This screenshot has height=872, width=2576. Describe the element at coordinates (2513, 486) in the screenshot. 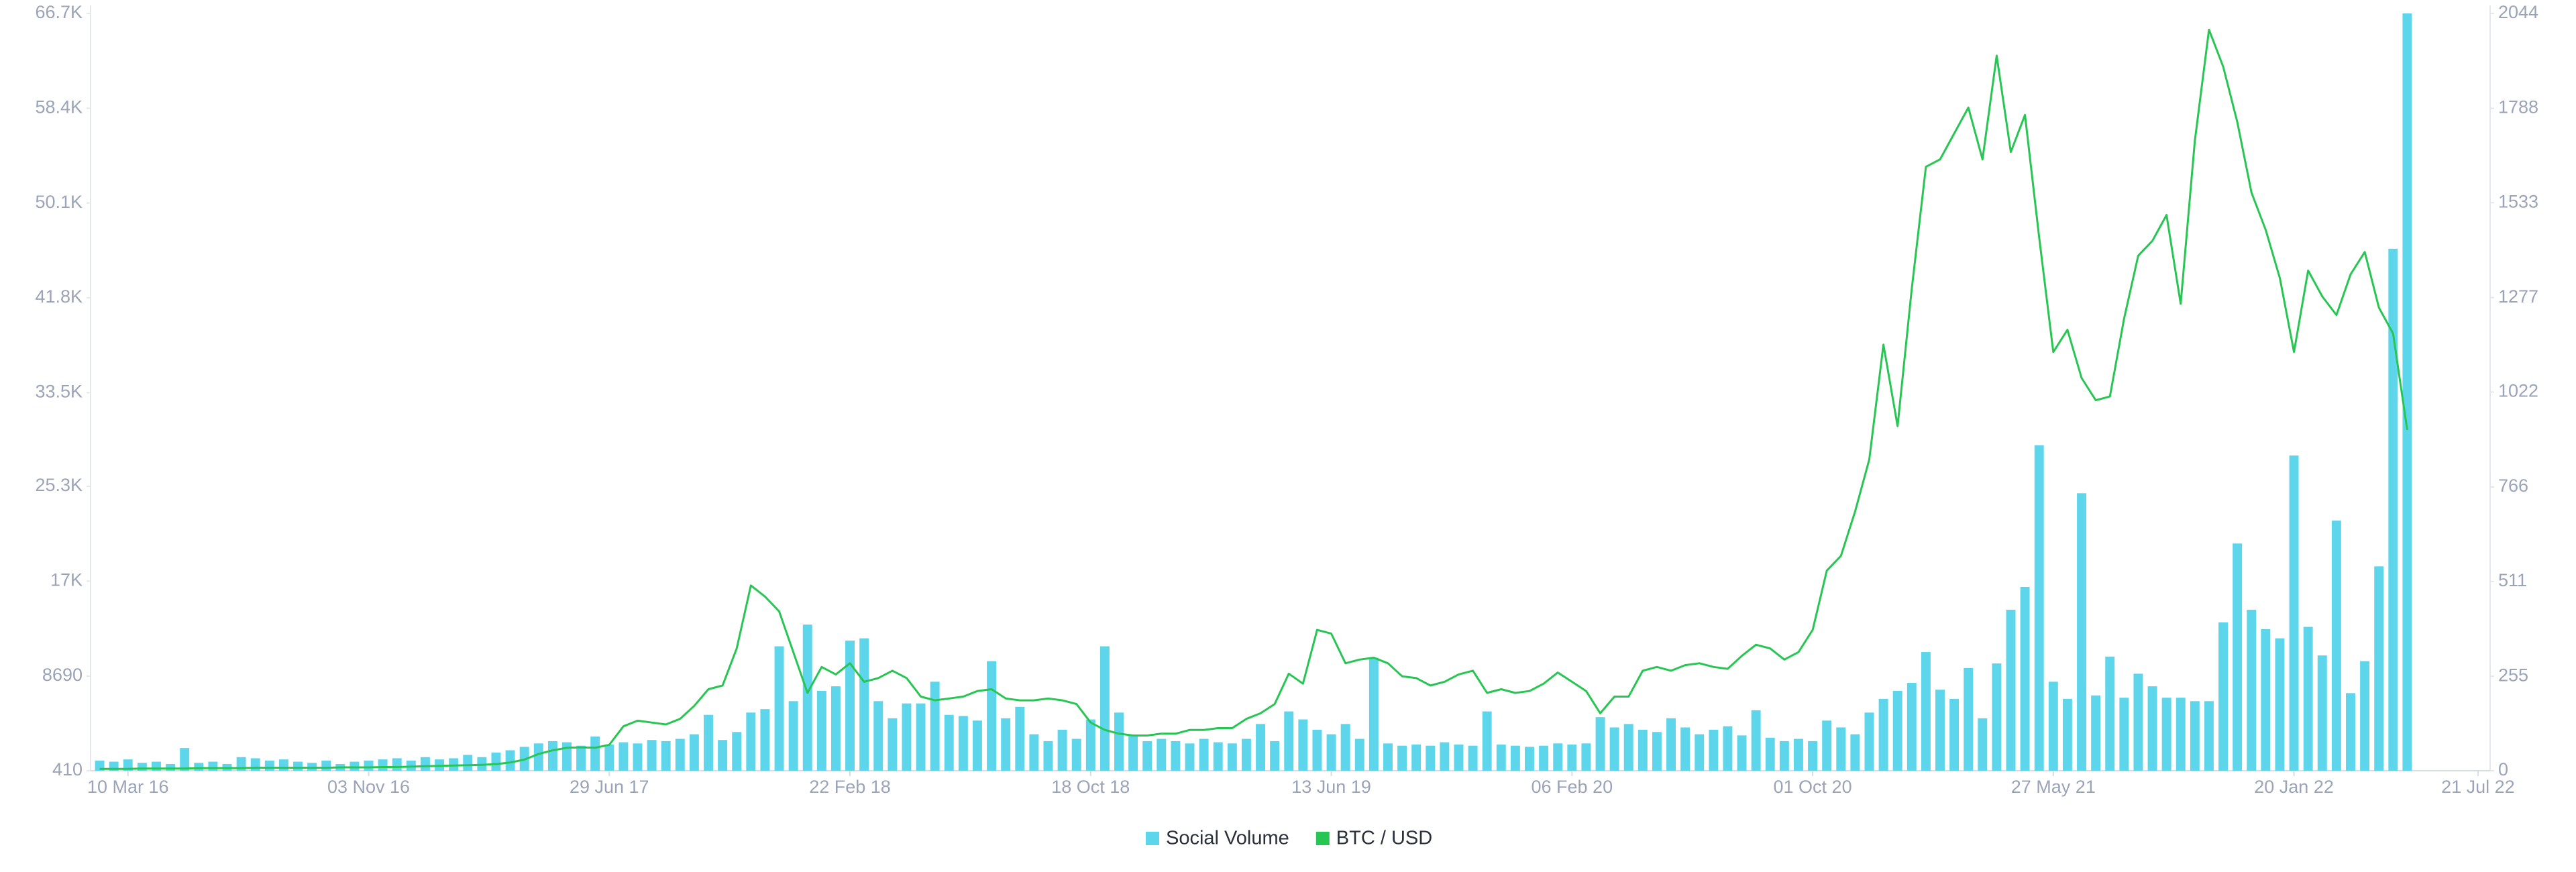

I see `y2-tick-label: 766` at that location.